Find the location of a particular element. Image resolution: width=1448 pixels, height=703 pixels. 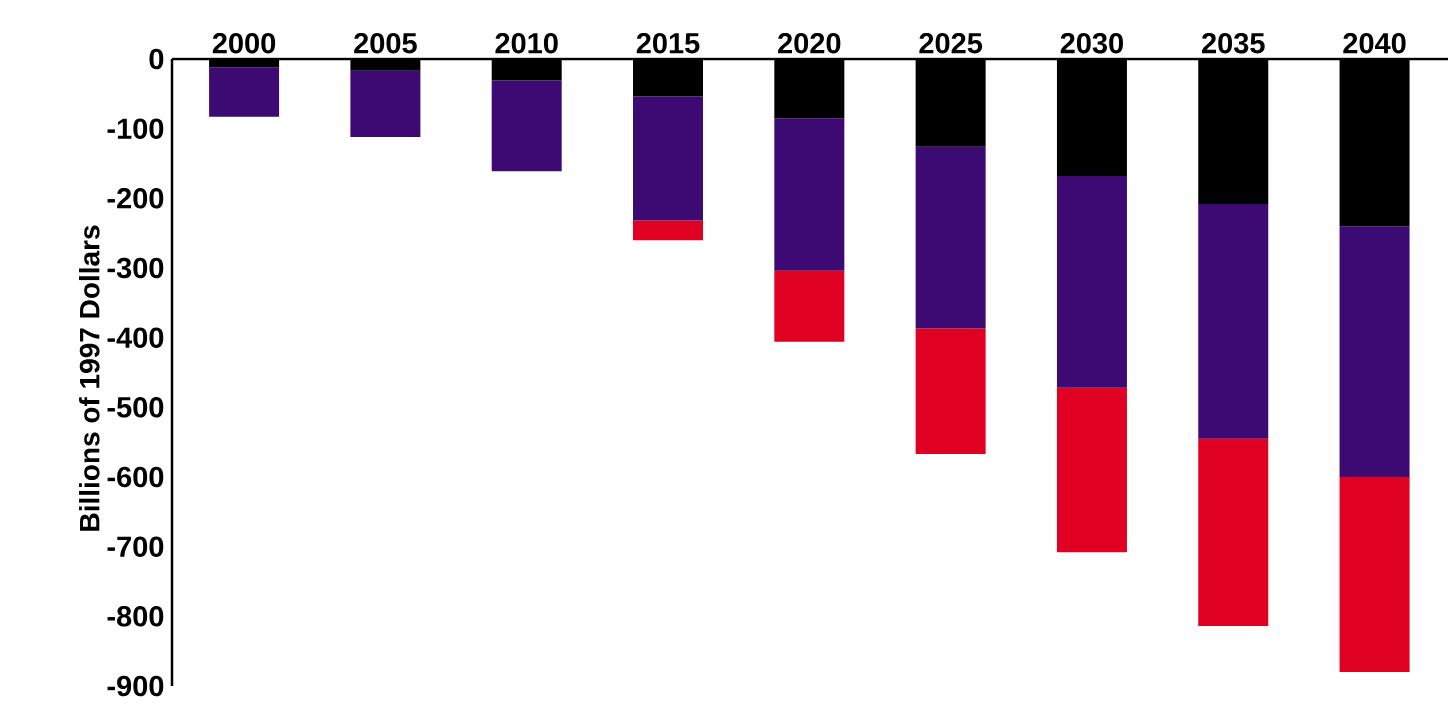

x-tick-label: 2010 is located at coordinates (526, 43).